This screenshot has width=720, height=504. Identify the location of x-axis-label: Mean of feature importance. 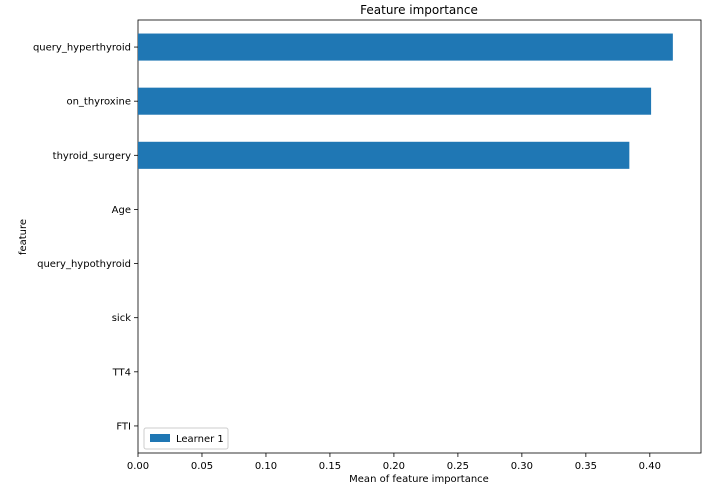
(419, 479).